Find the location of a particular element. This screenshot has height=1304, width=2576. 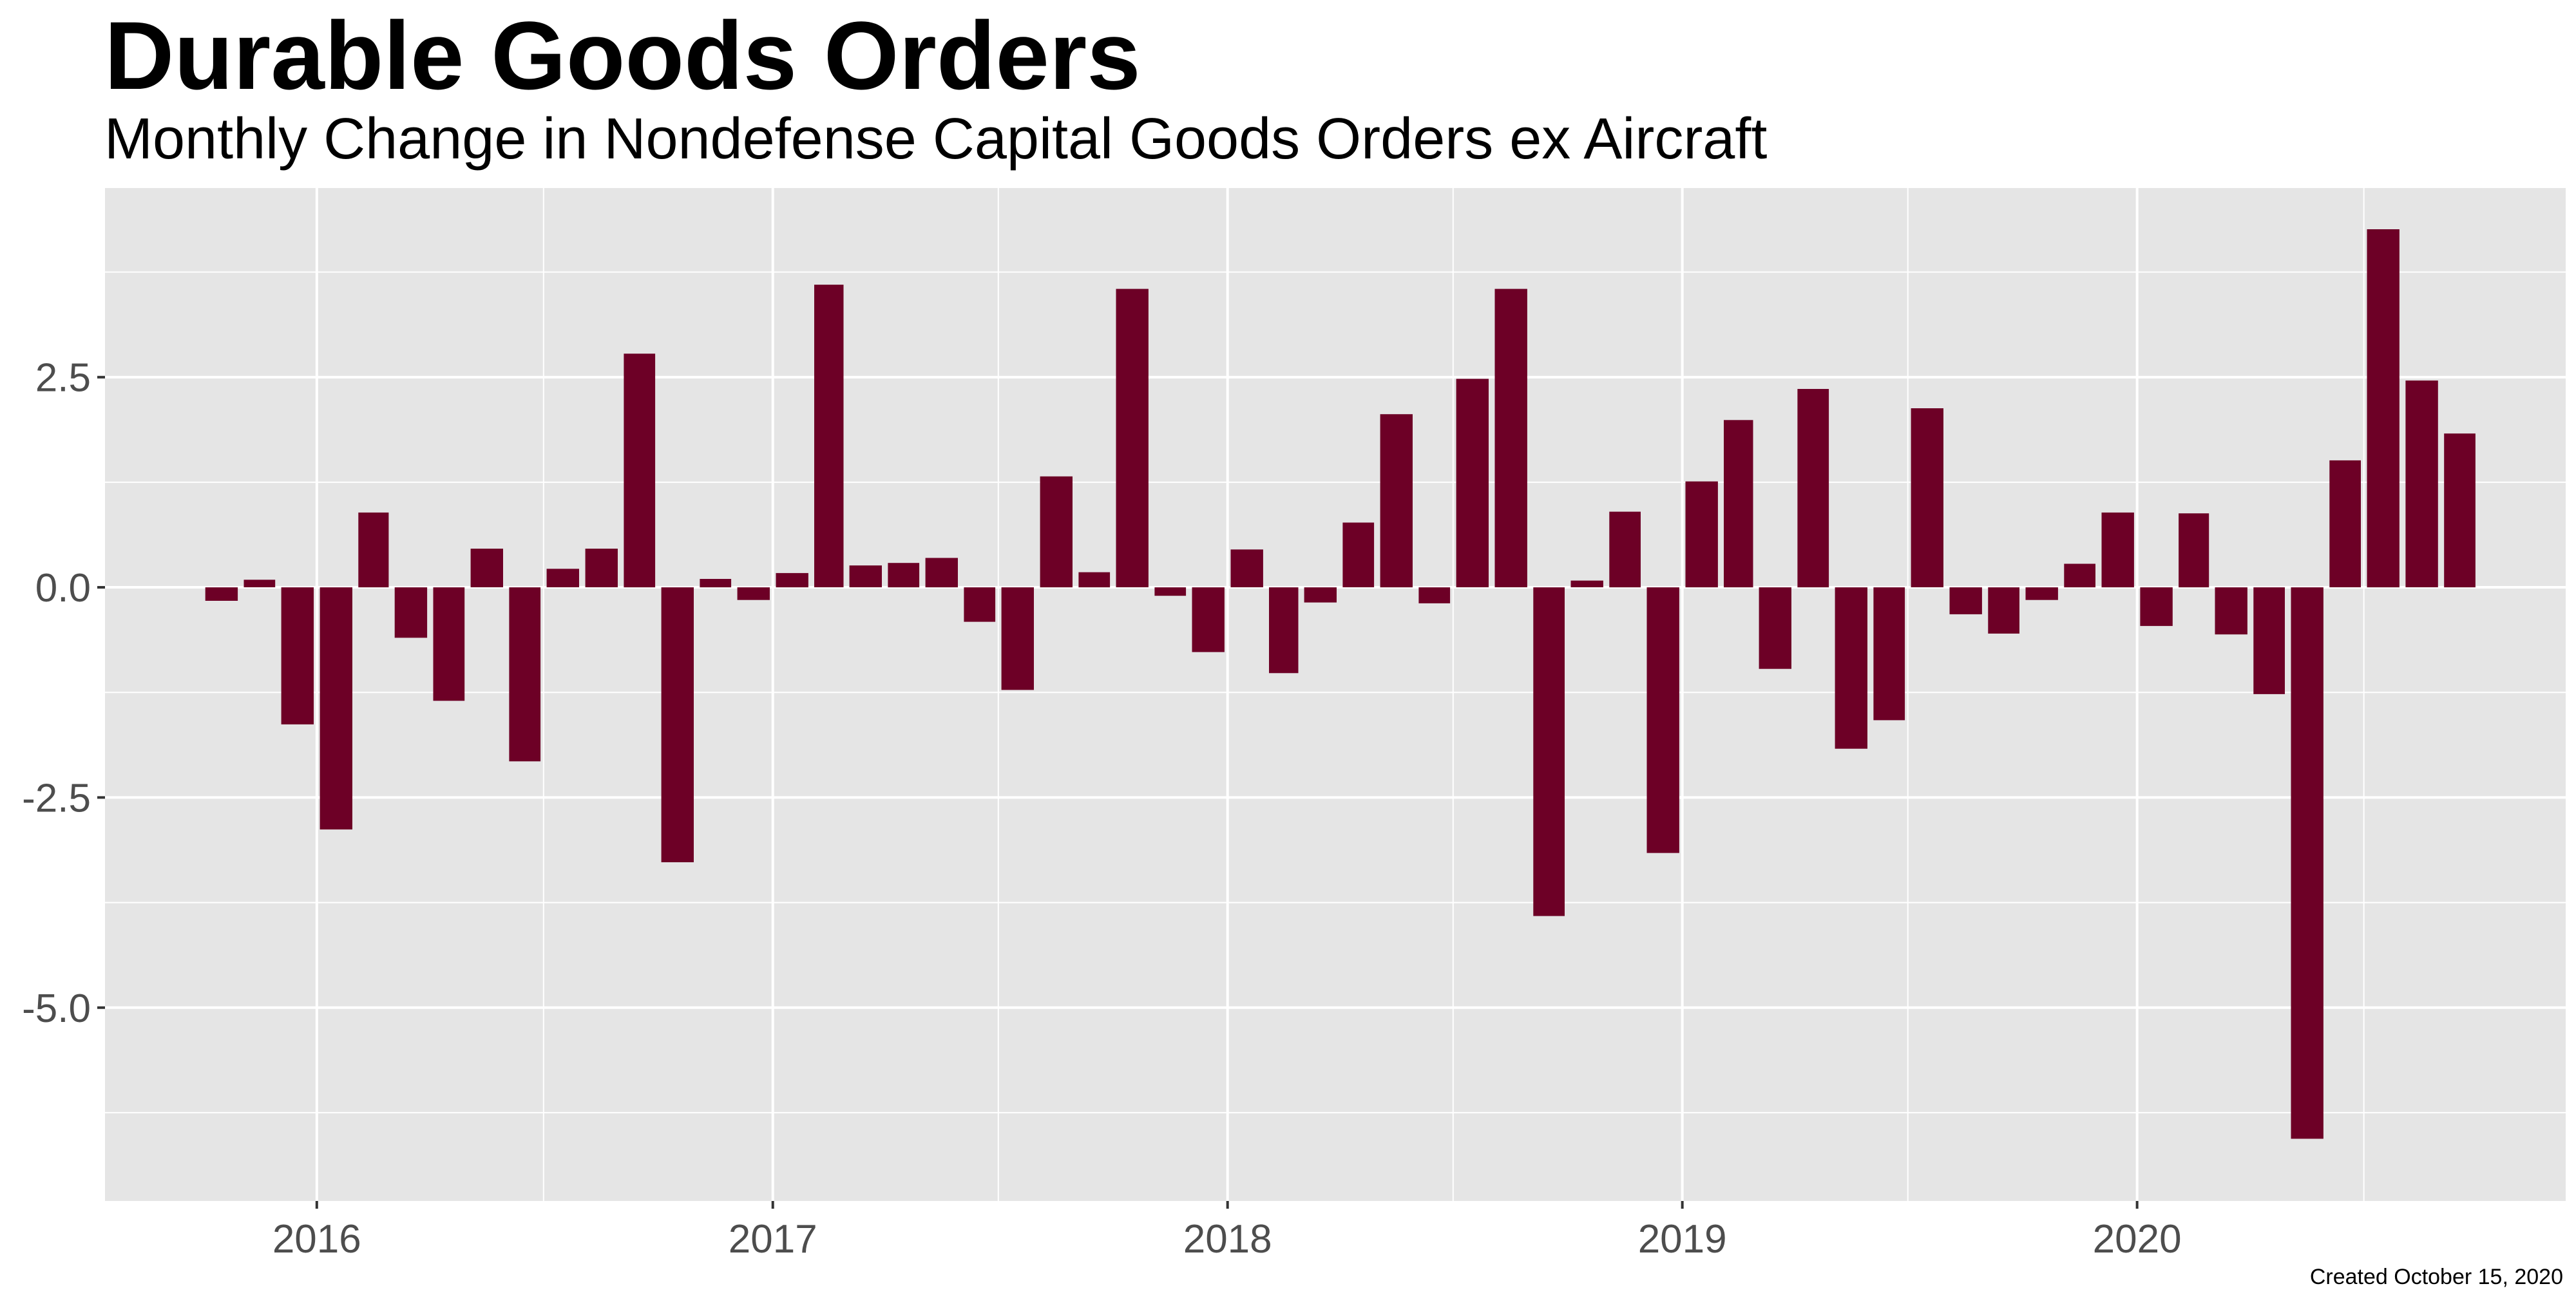

y-tick-label: -2.5 is located at coordinates (56, 798).